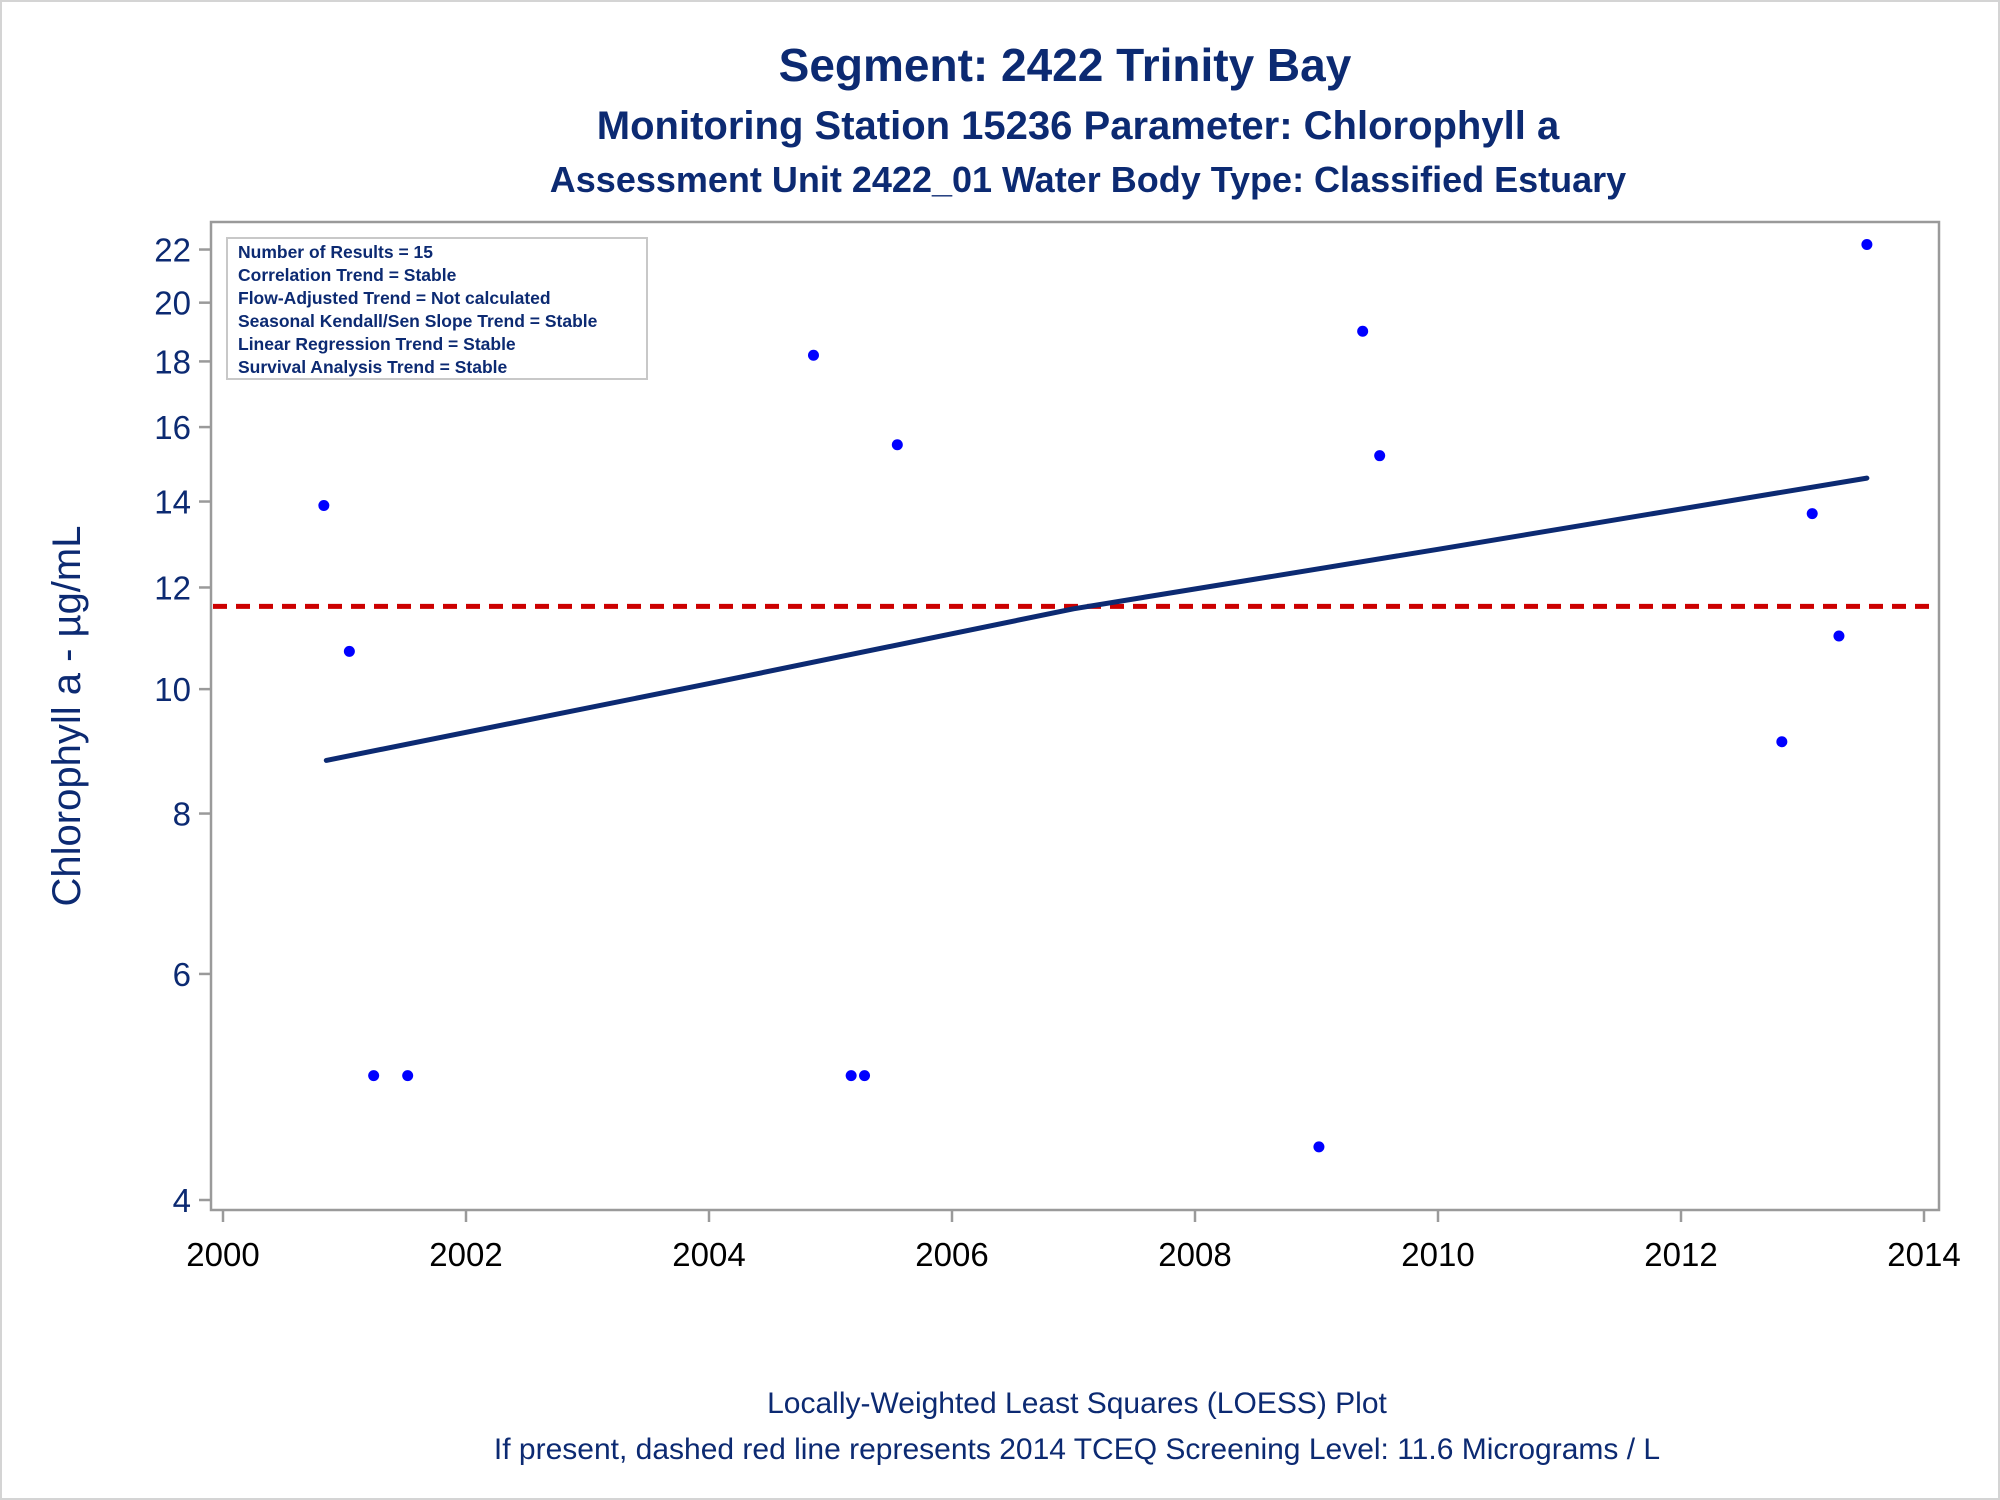 Image resolution: width=2000 pixels, height=1500 pixels. I want to click on y-tick-label: 10, so click(172, 689).